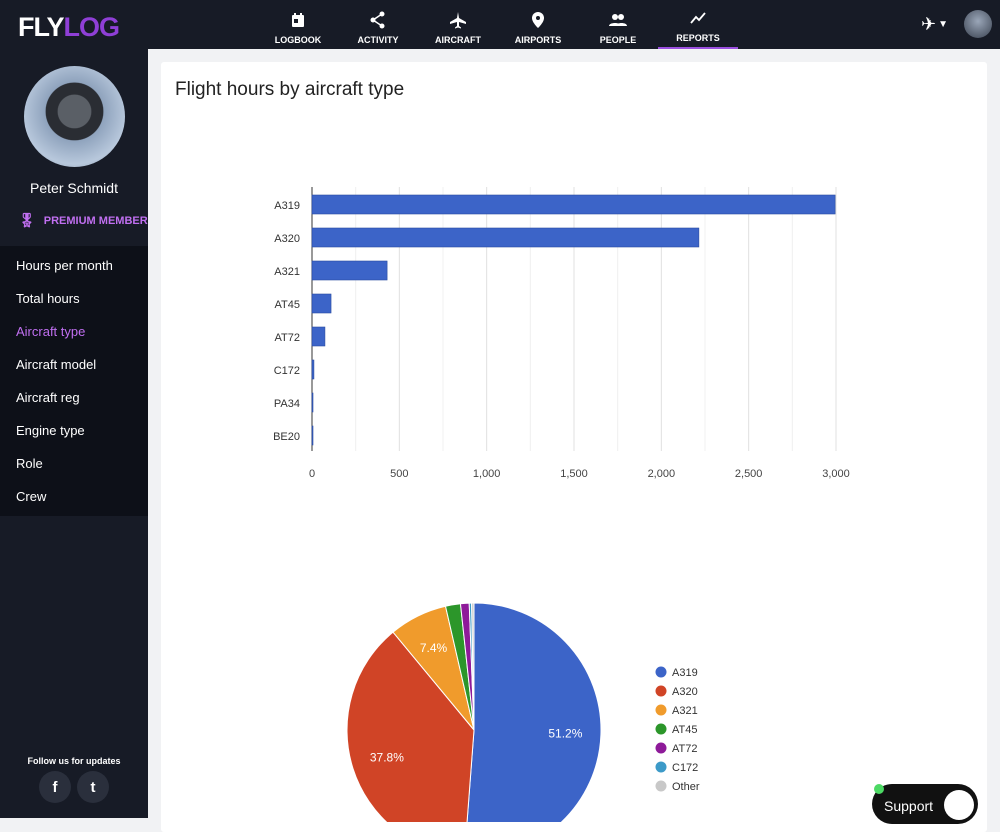 This screenshot has width=1000, height=832. Describe the element at coordinates (64, 265) in the screenshot. I see `sidebar-item-hours-per-month: Hours per month` at that location.